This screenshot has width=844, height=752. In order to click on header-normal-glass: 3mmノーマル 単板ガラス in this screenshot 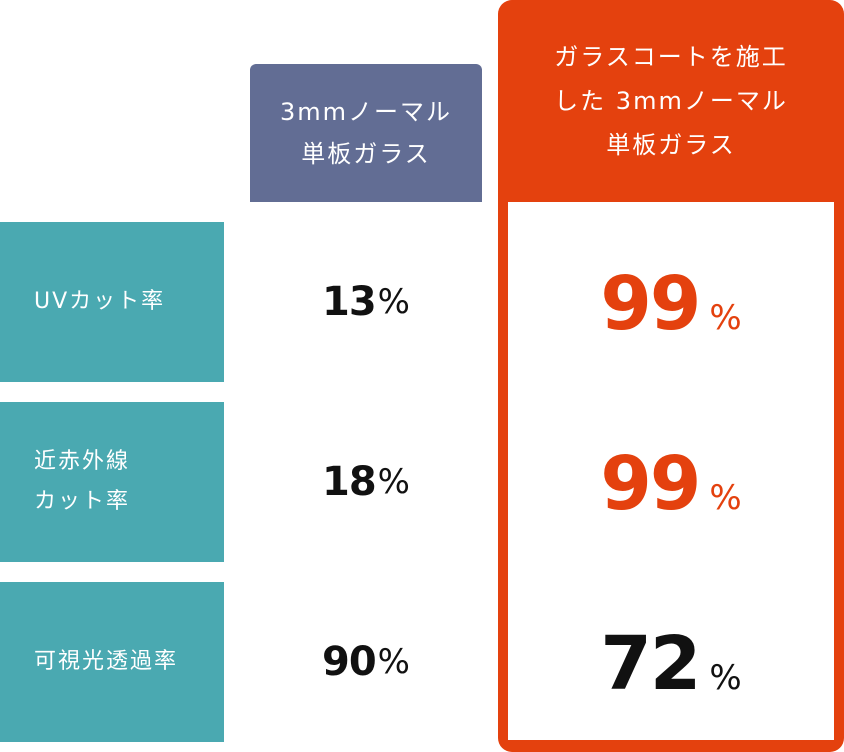, I will do `click(366, 133)`.